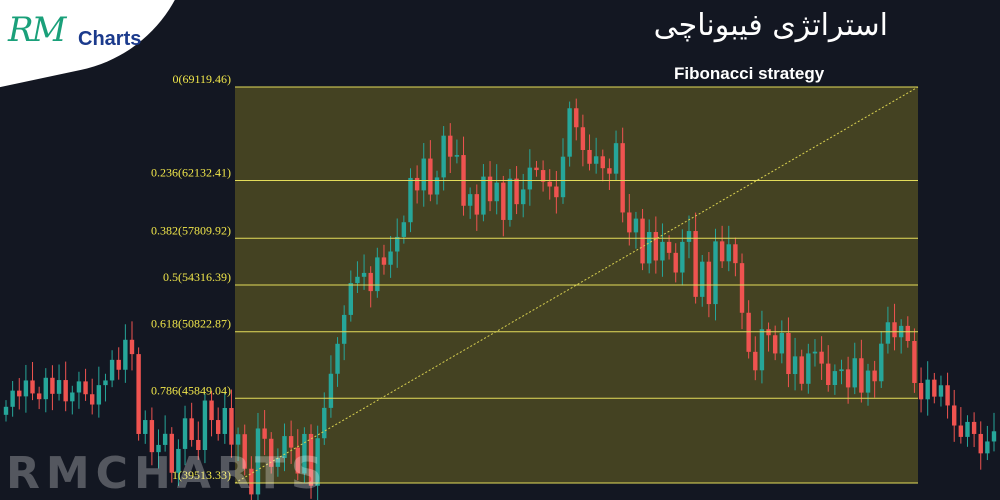 The width and height of the screenshot is (1000, 500). I want to click on fib-level-label: 1(39513.33), so click(201, 475).